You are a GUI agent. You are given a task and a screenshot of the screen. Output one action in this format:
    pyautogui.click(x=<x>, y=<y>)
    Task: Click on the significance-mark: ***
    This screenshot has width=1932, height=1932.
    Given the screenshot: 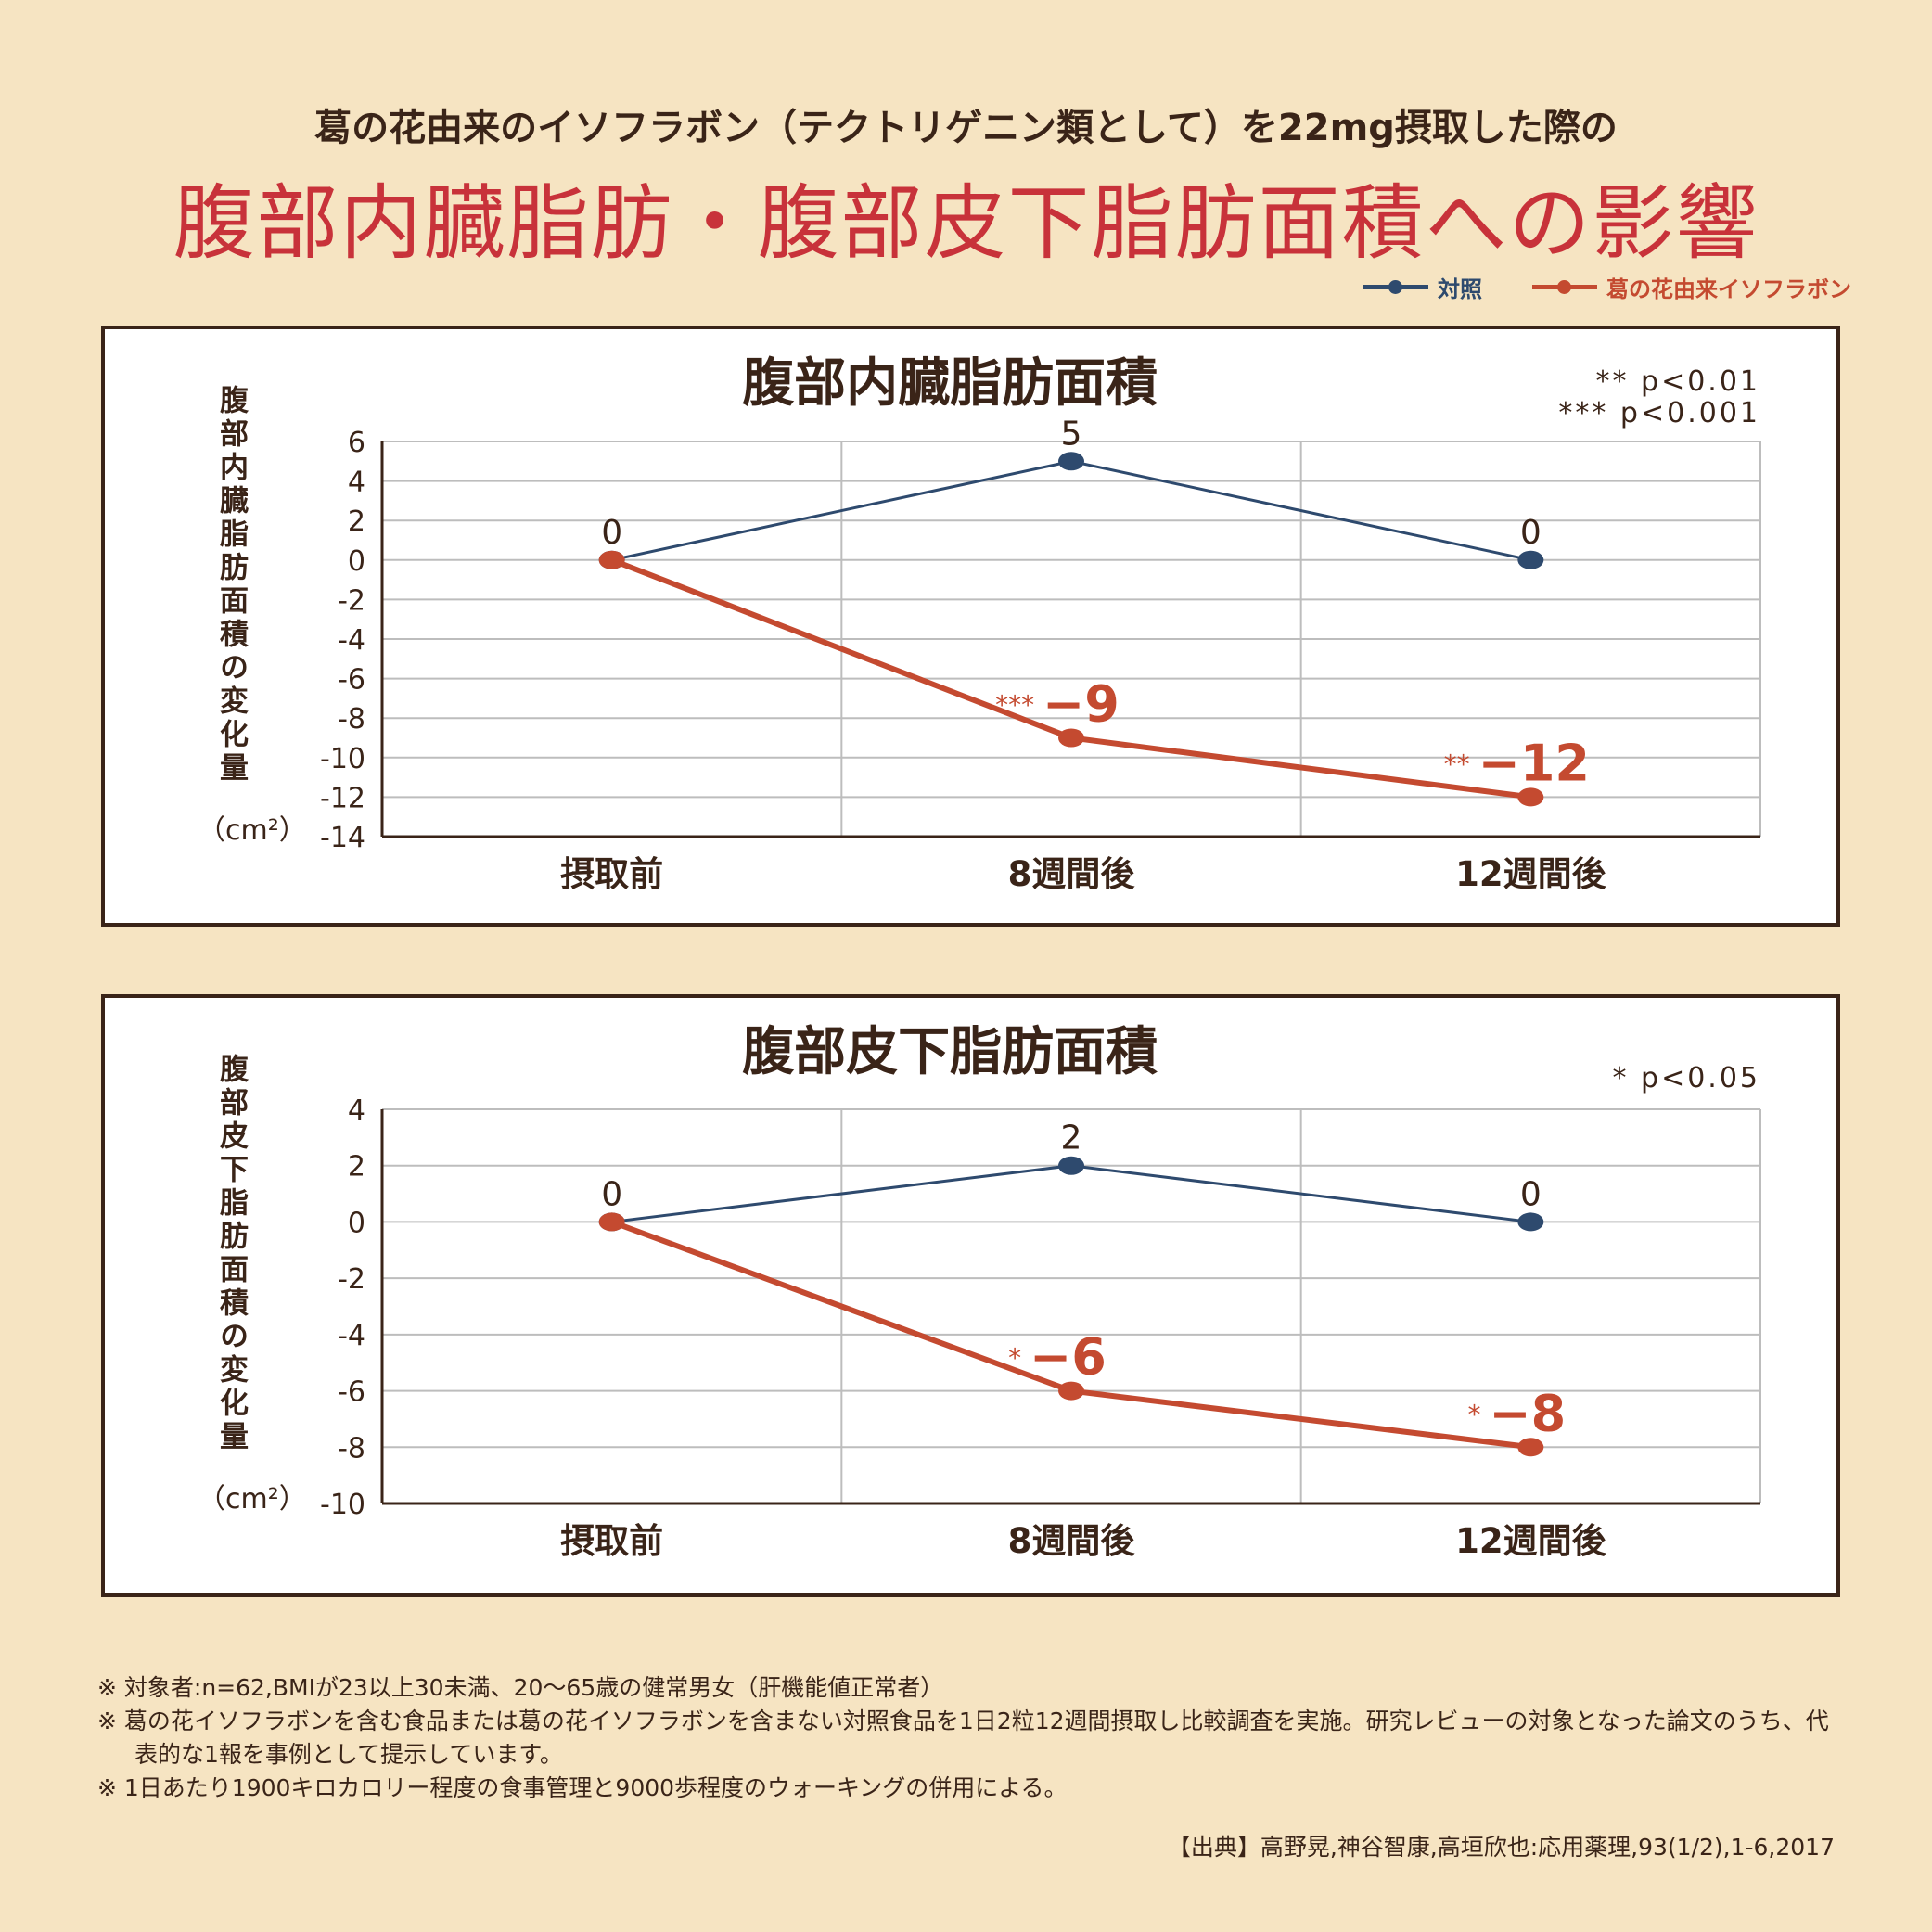 What is the action you would take?
    pyautogui.click(x=1019, y=705)
    